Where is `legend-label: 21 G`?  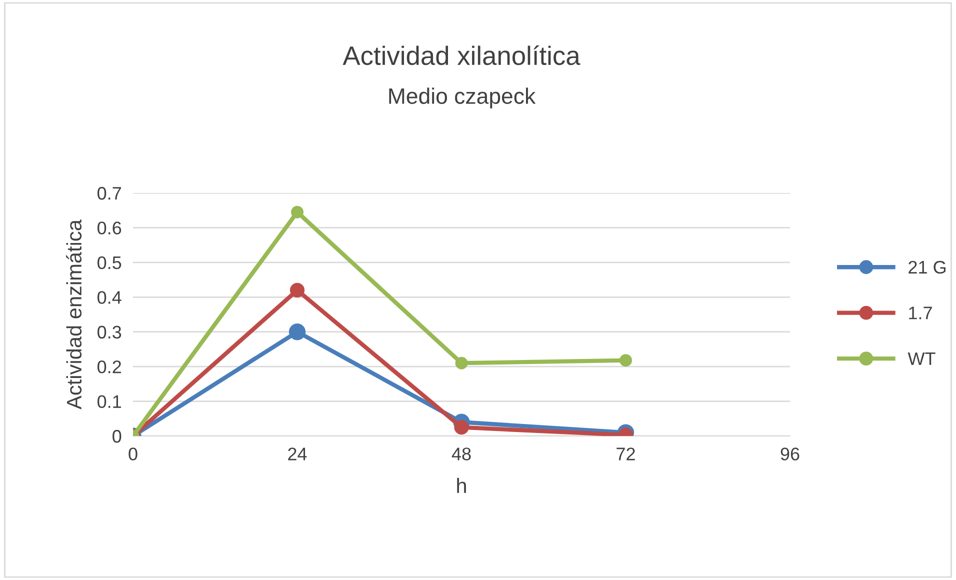
legend-label: 21 G is located at coordinates (927, 267).